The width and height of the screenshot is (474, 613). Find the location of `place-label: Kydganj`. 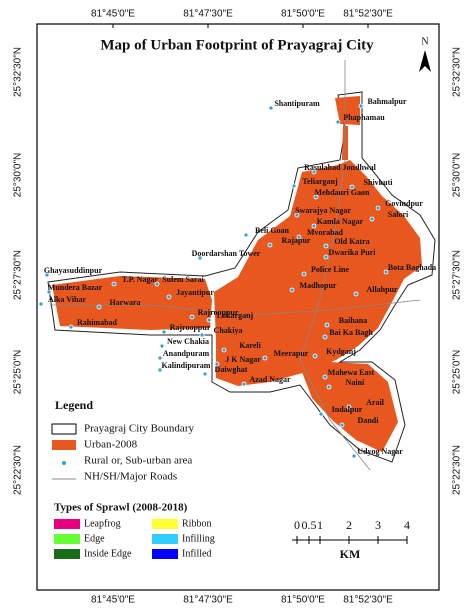

place-label: Kydganj is located at coordinates (341, 351).